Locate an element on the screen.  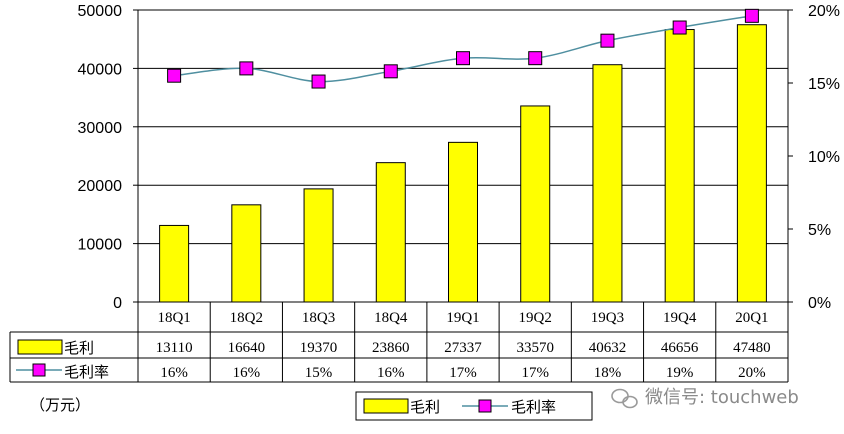
y-right-tick-label: 0% is located at coordinates (819, 303).